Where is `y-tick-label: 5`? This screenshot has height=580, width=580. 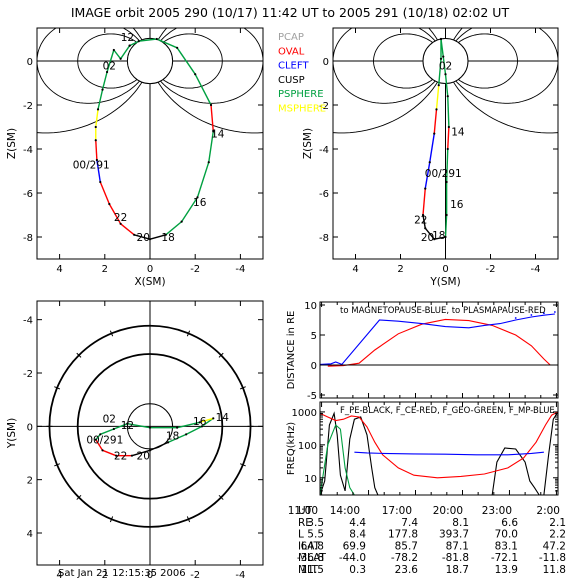
y-tick-label: 5 is located at coordinates (314, 336).